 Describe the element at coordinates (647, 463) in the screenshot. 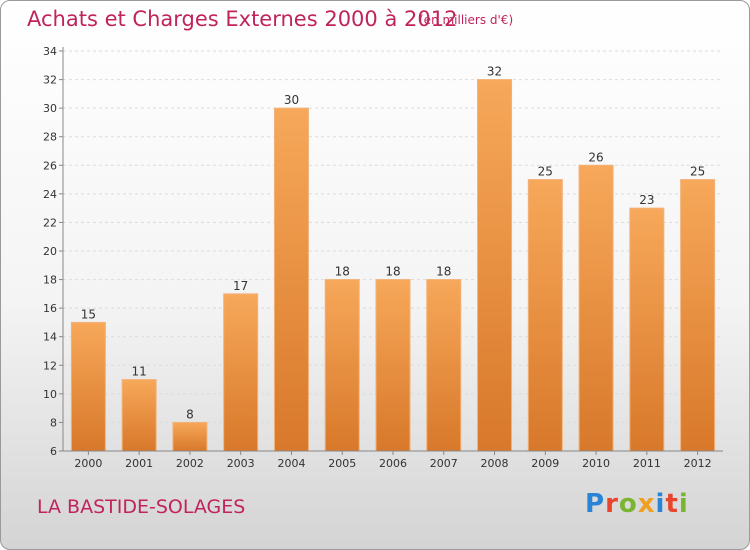

I see `x-tick-label: 2011` at that location.